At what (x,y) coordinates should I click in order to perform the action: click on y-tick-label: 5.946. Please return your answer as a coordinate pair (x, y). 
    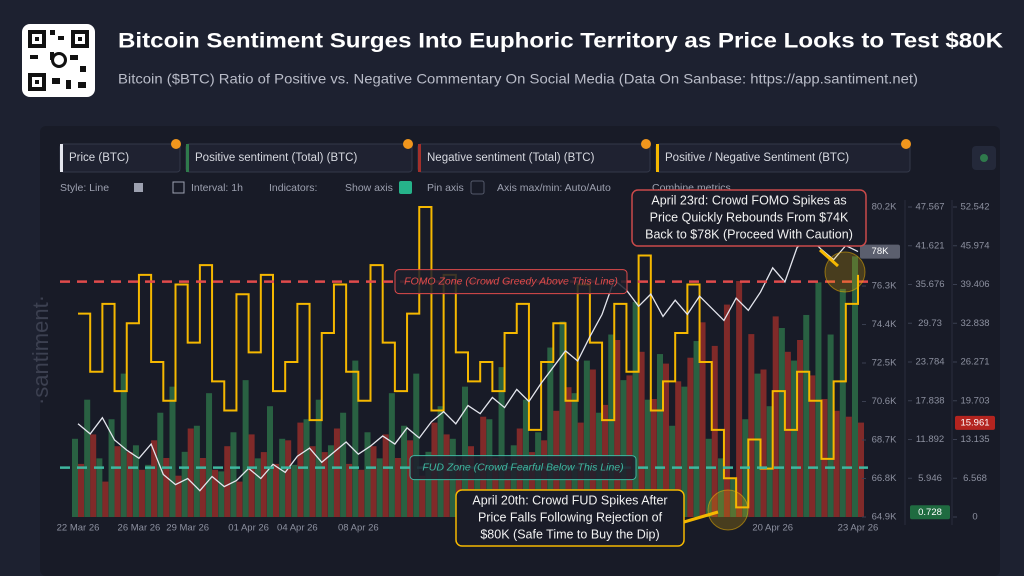
    Looking at the image, I should click on (930, 478).